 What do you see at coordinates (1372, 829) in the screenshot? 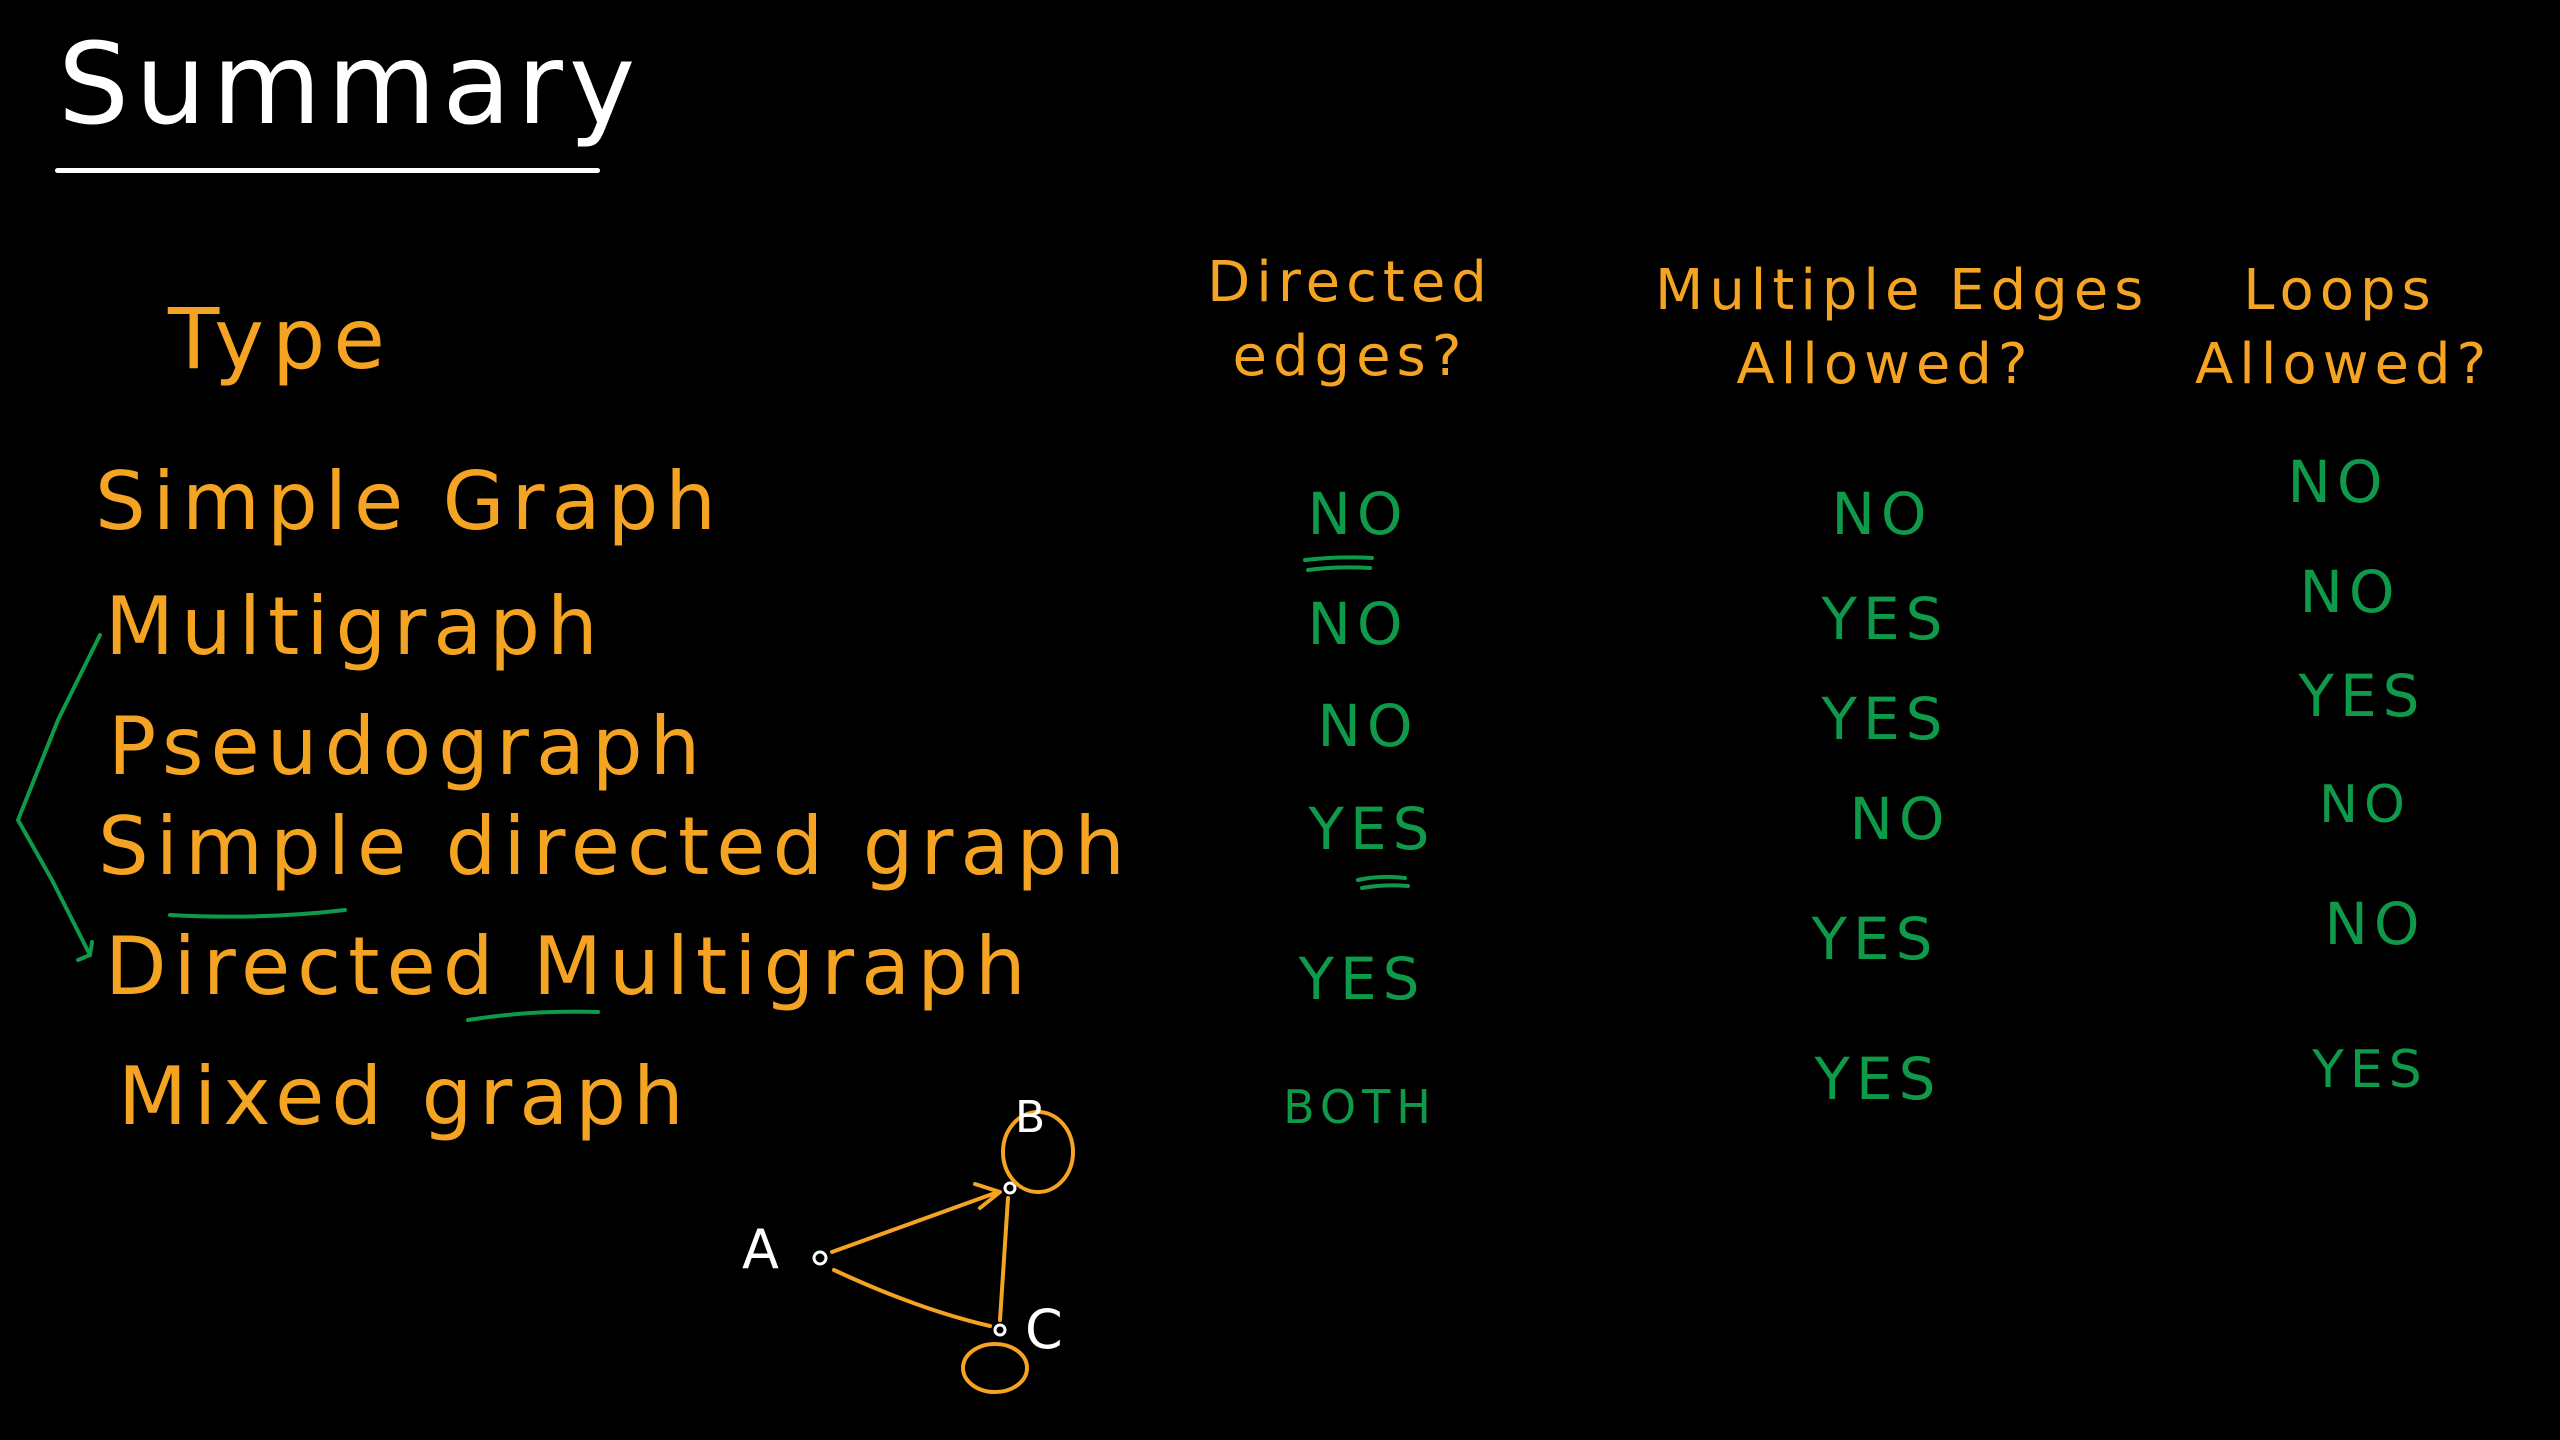
I see `cell-simple-directed-directed: YES` at bounding box center [1372, 829].